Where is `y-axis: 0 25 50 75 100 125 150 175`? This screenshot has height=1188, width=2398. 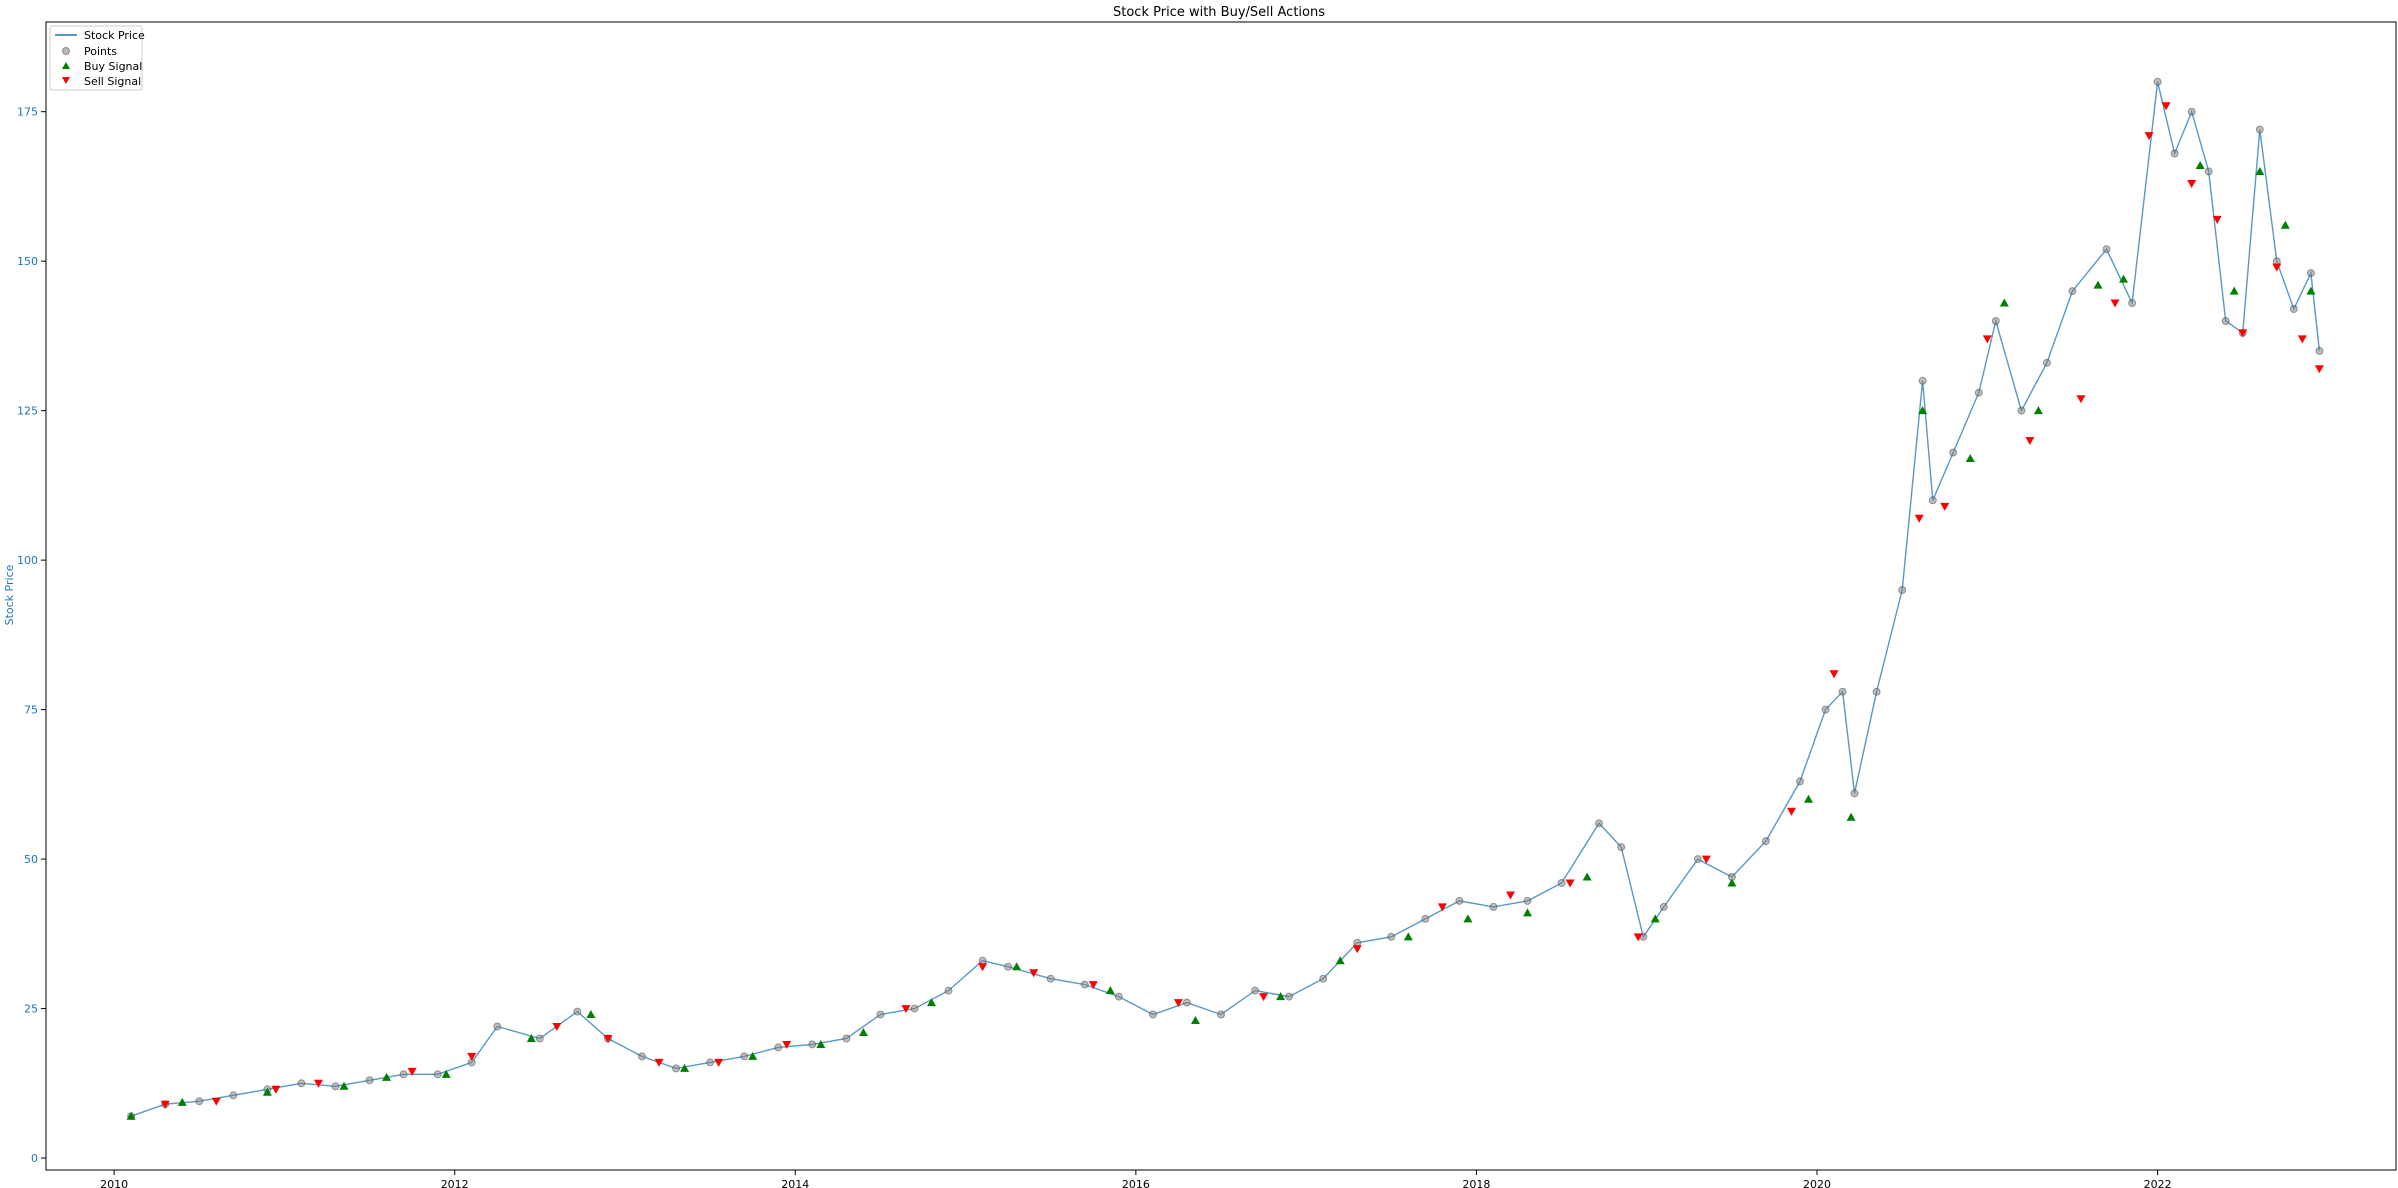
y-axis: 0 25 50 75 100 125 150 175 is located at coordinates (31, 635).